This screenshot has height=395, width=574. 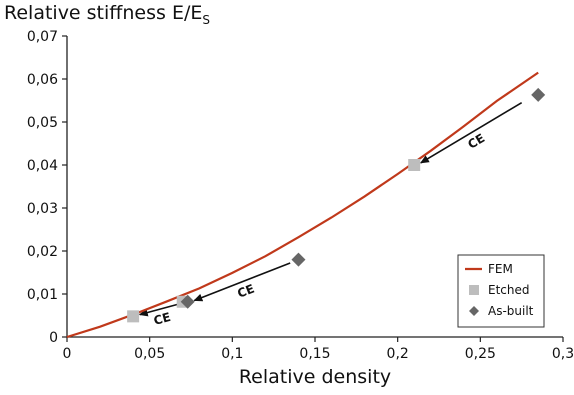 What do you see at coordinates (314, 354) in the screenshot?
I see `x-tick-label: 0,15` at bounding box center [314, 354].